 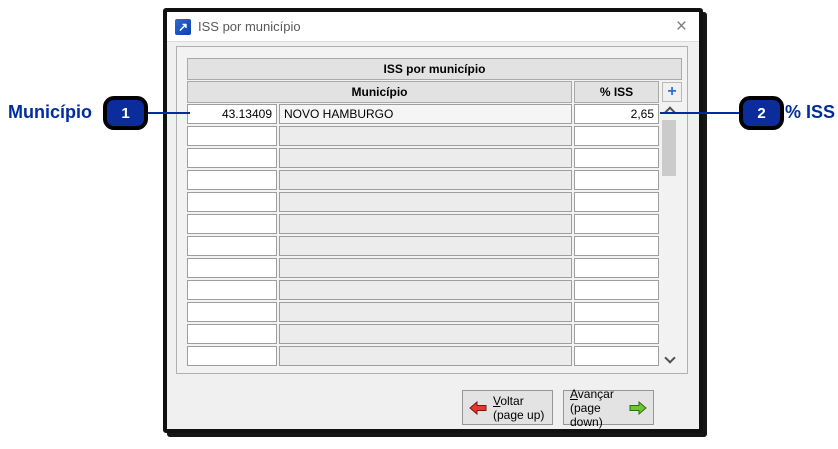 I want to click on callout-badge-2: 2, so click(x=761, y=113).